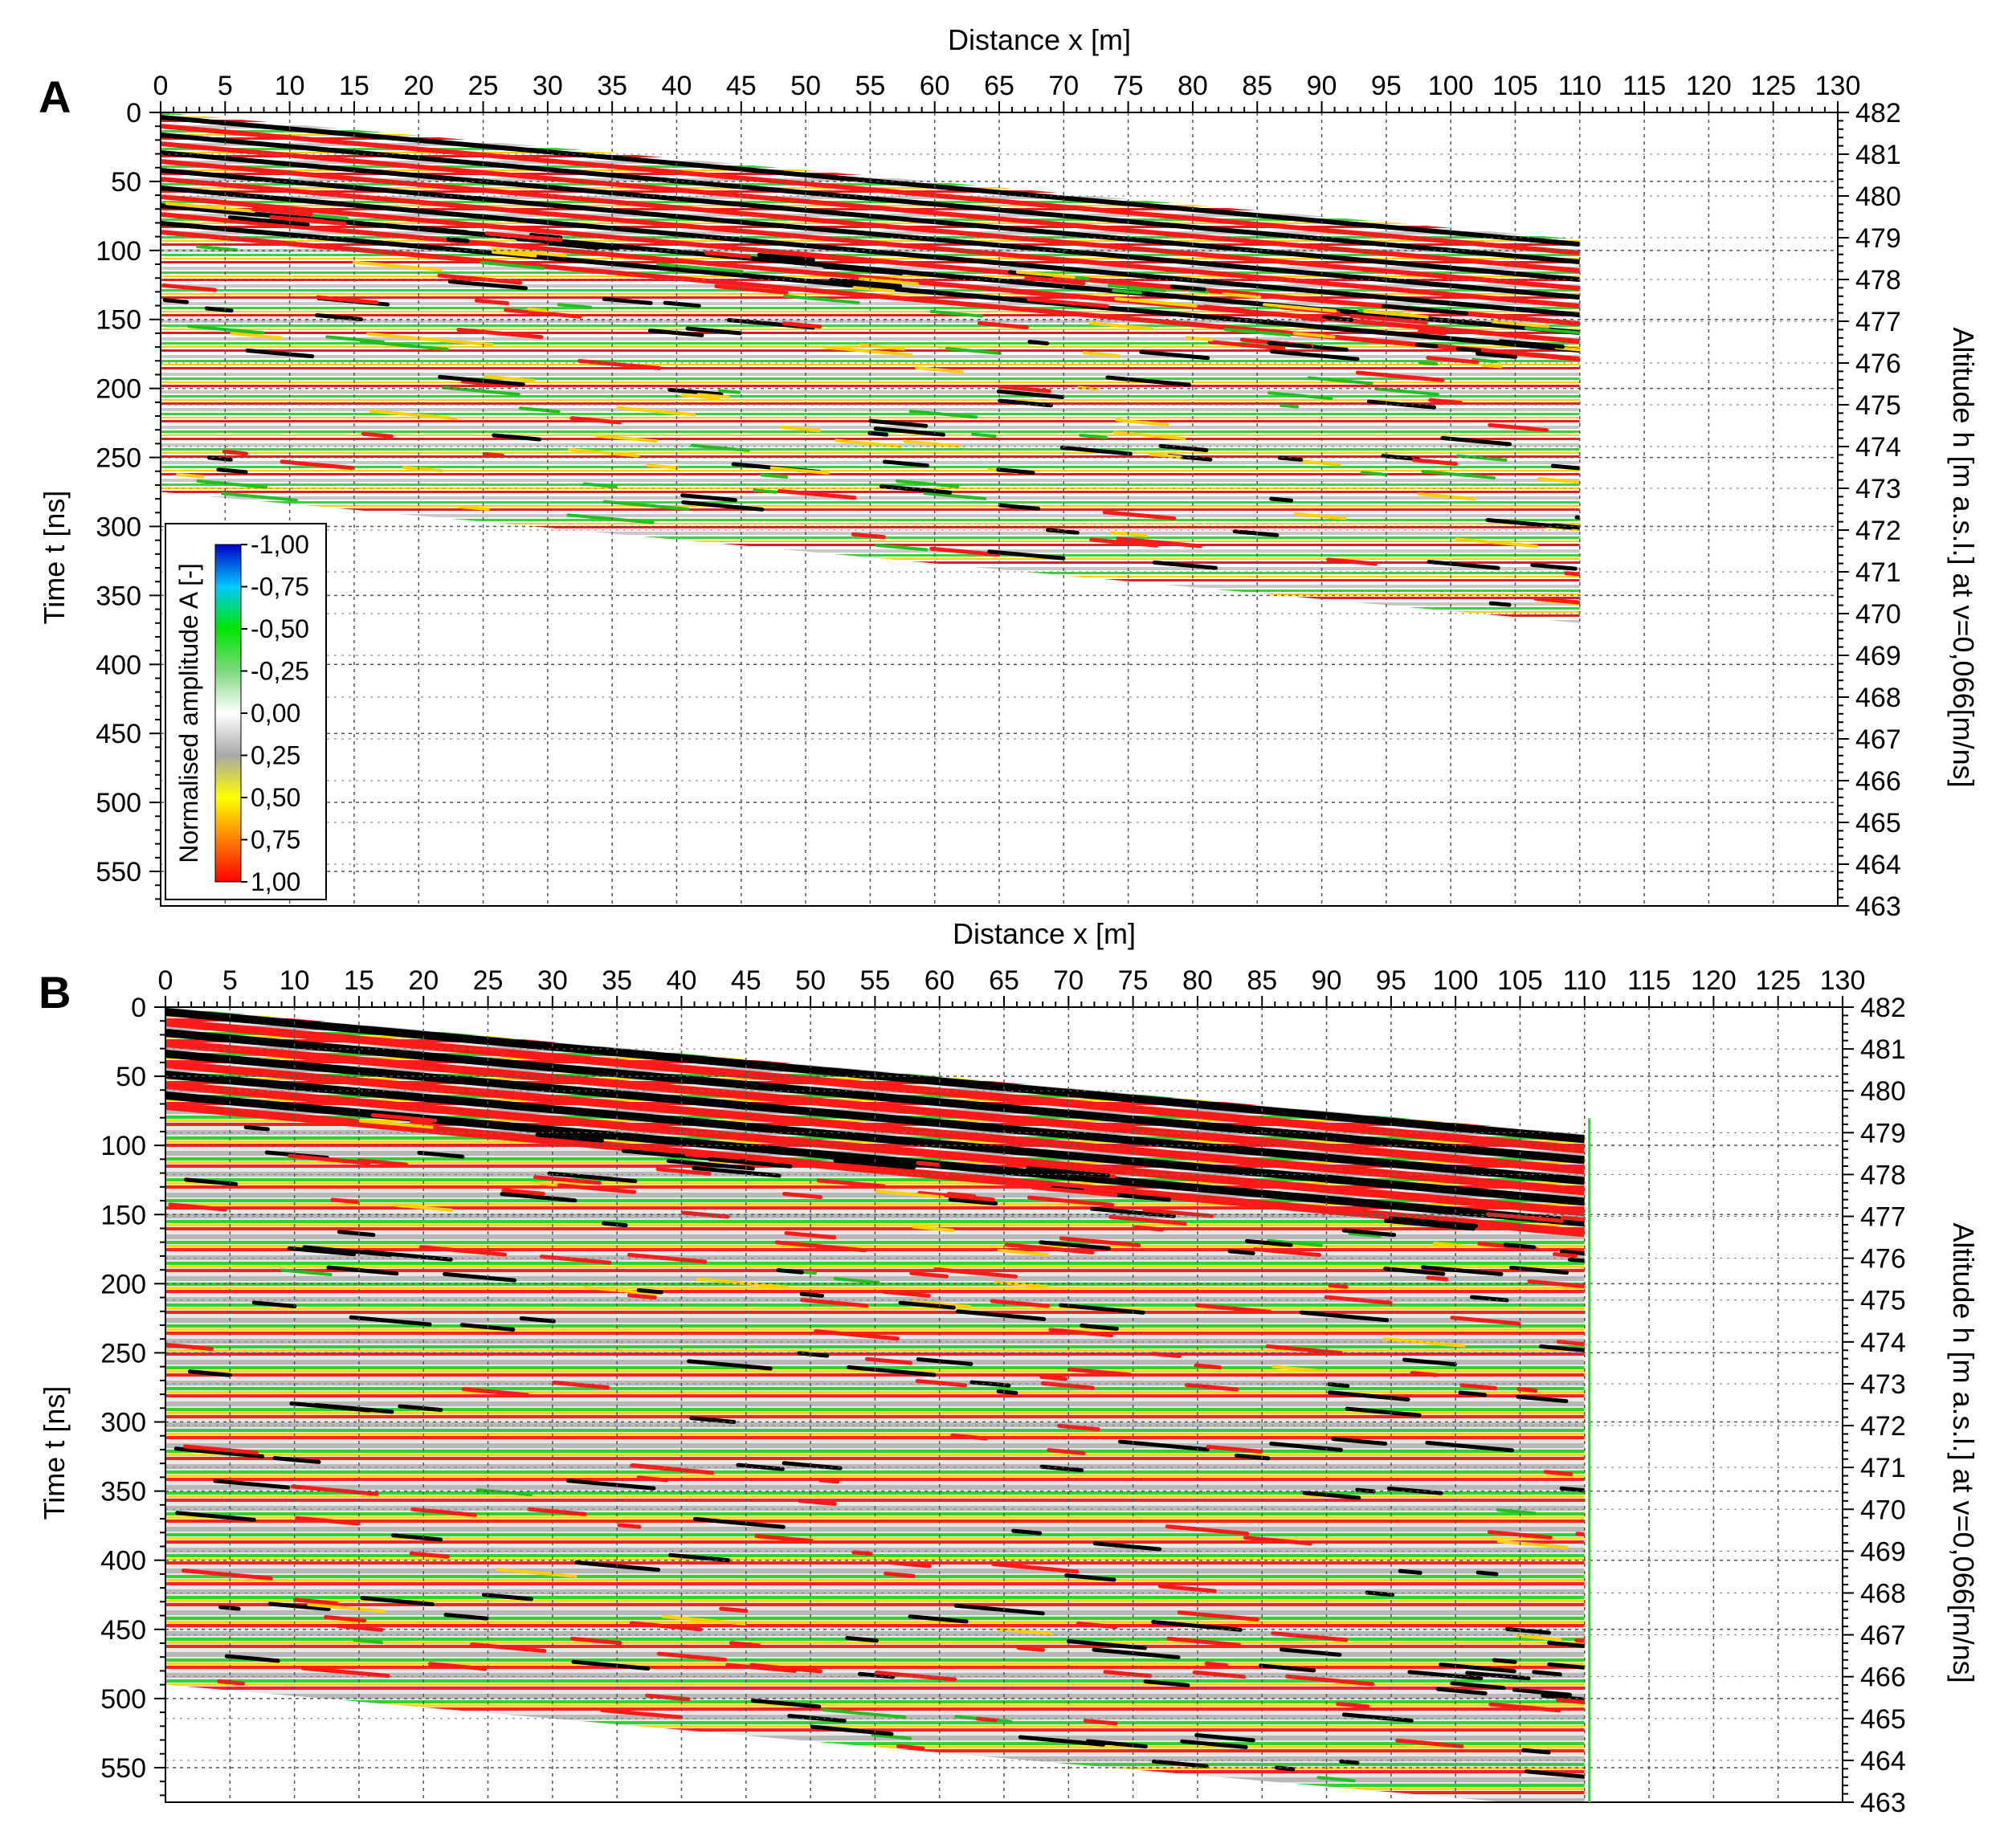 This screenshot has width=1996, height=1848. Describe the element at coordinates (123, 1146) in the screenshot. I see `panel-b-y-tick-label: 100` at that location.